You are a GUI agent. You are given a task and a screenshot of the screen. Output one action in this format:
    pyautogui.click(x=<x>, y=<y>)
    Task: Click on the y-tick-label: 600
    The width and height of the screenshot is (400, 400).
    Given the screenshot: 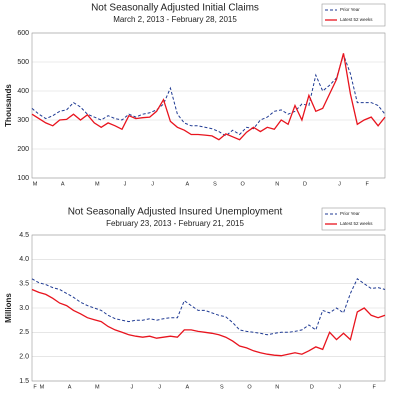 What is the action you would take?
    pyautogui.click(x=23, y=33)
    